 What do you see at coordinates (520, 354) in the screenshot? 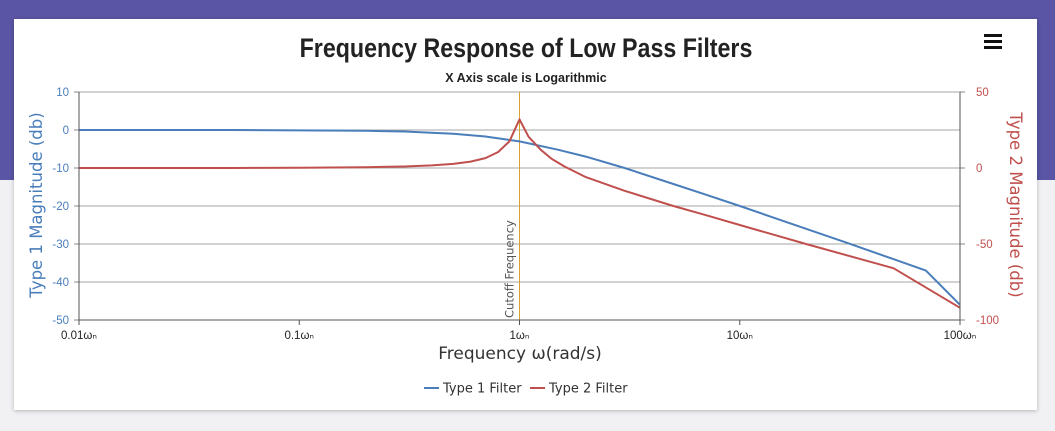
I see `x-axis-label: Frequency ω(rad/s)` at bounding box center [520, 354].